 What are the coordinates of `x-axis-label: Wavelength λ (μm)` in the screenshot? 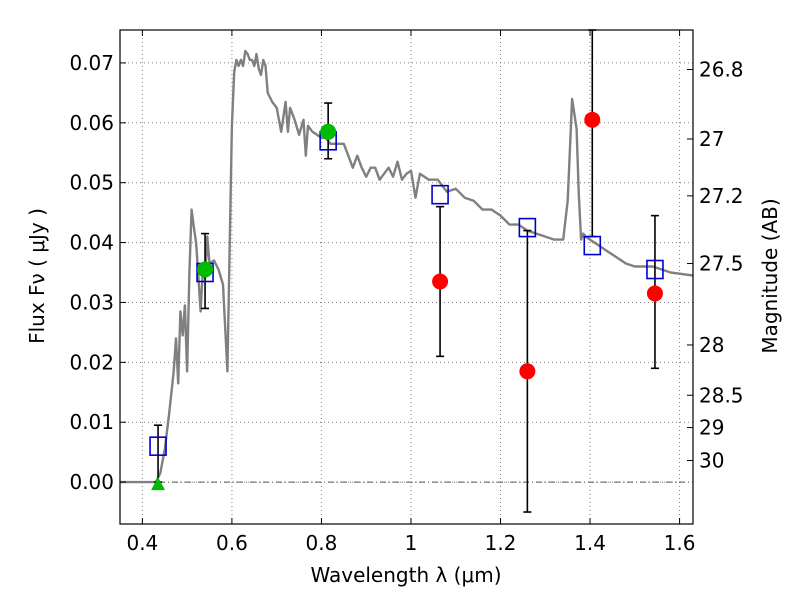 It's located at (405, 575).